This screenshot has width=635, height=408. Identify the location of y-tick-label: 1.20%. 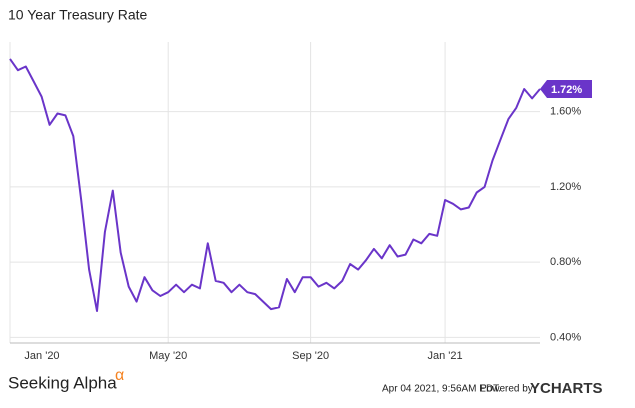
(565, 187).